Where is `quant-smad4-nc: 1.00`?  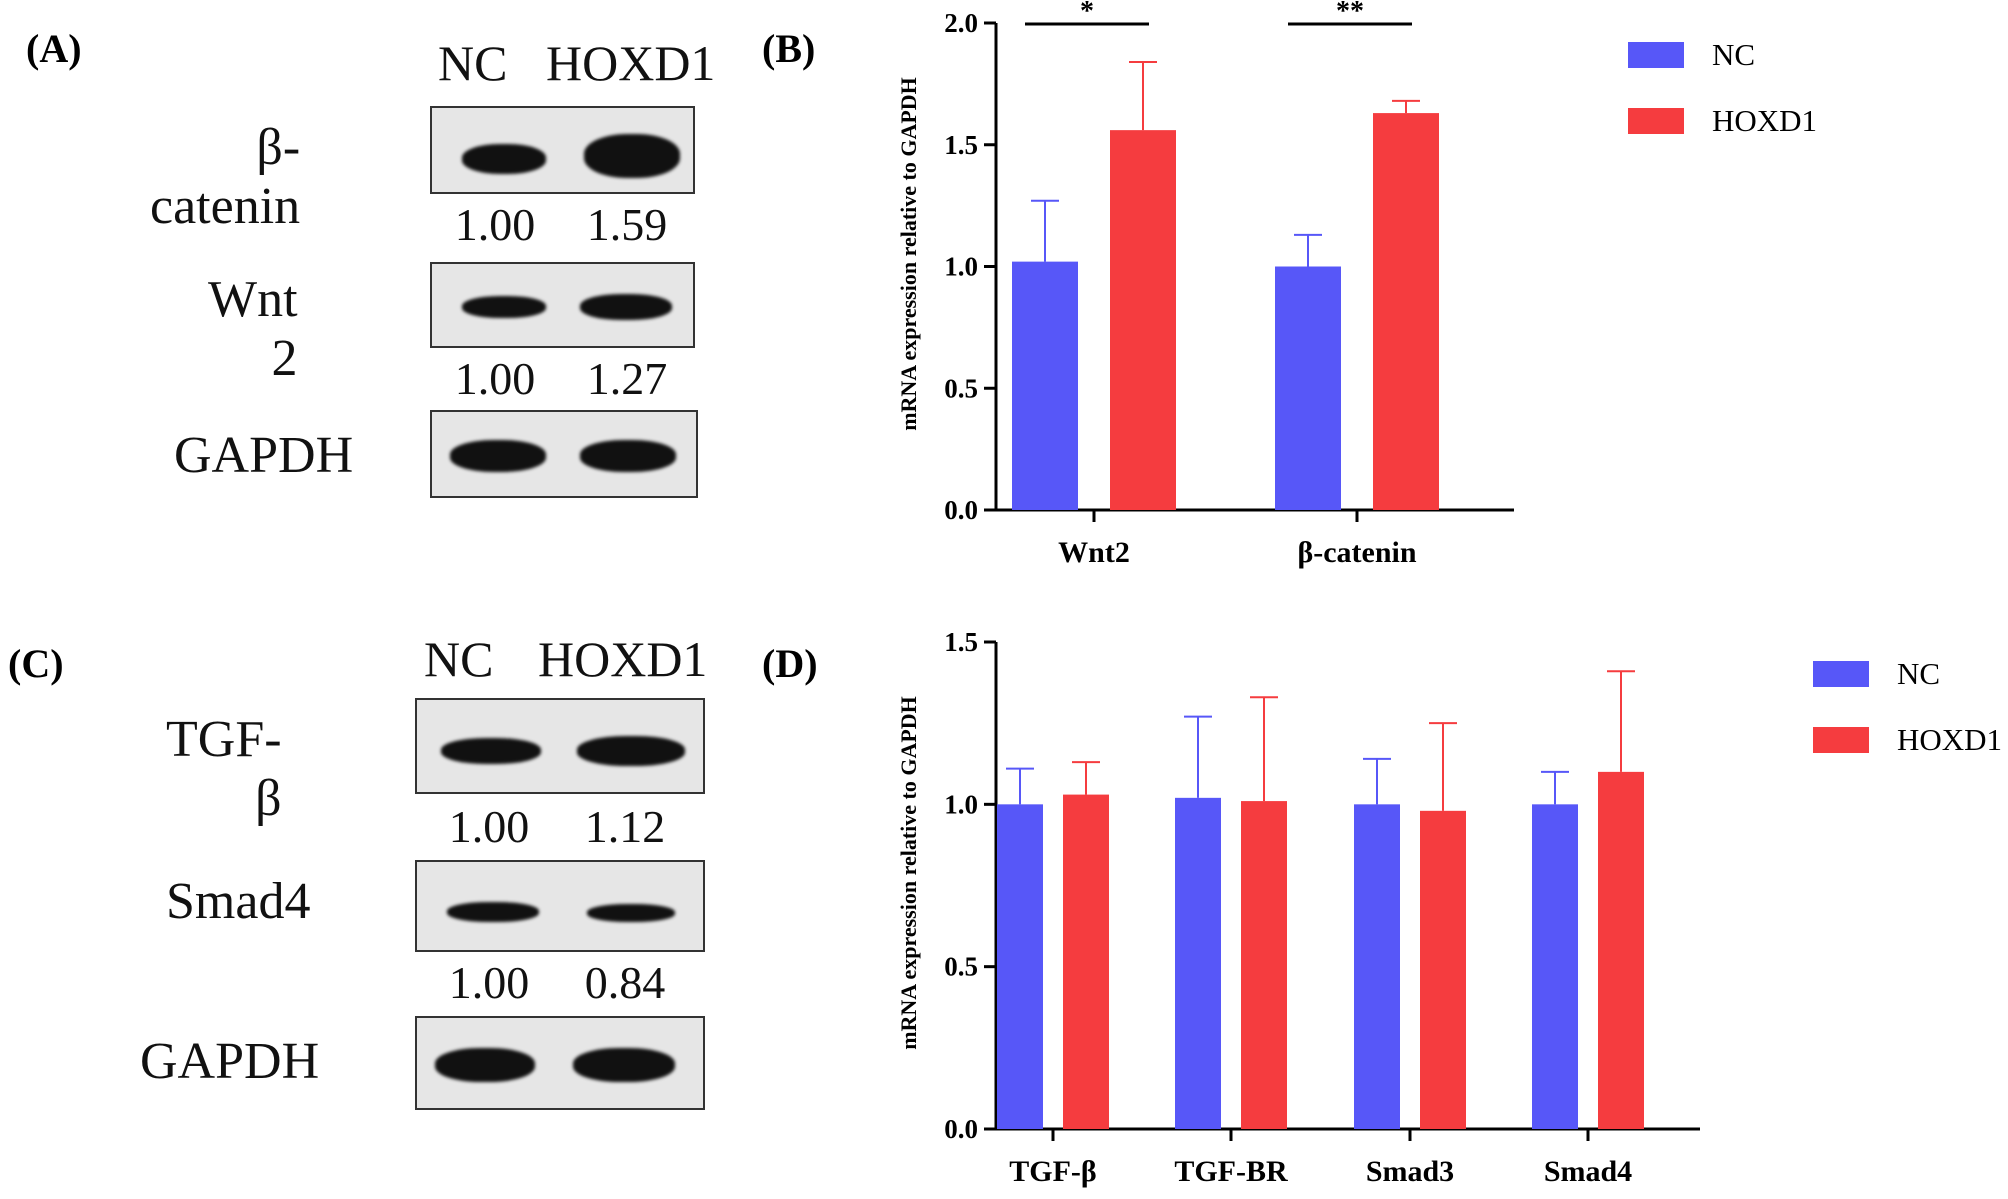
quant-smad4-nc: 1.00 is located at coordinates (489, 982).